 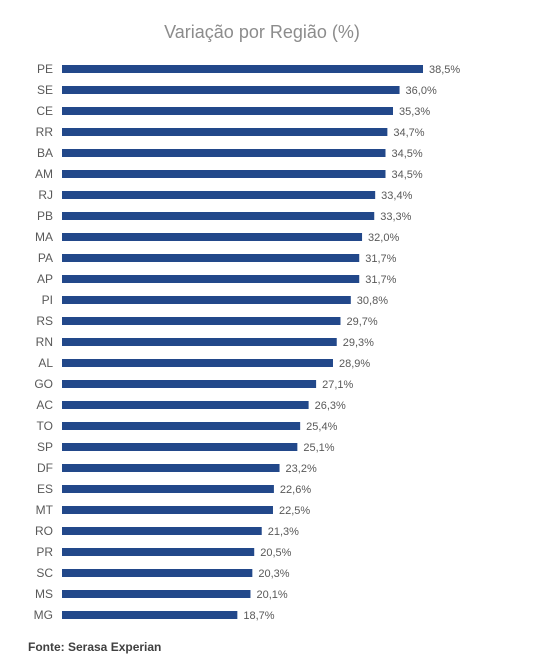 I want to click on value-label: 26,3%, so click(x=330, y=406).